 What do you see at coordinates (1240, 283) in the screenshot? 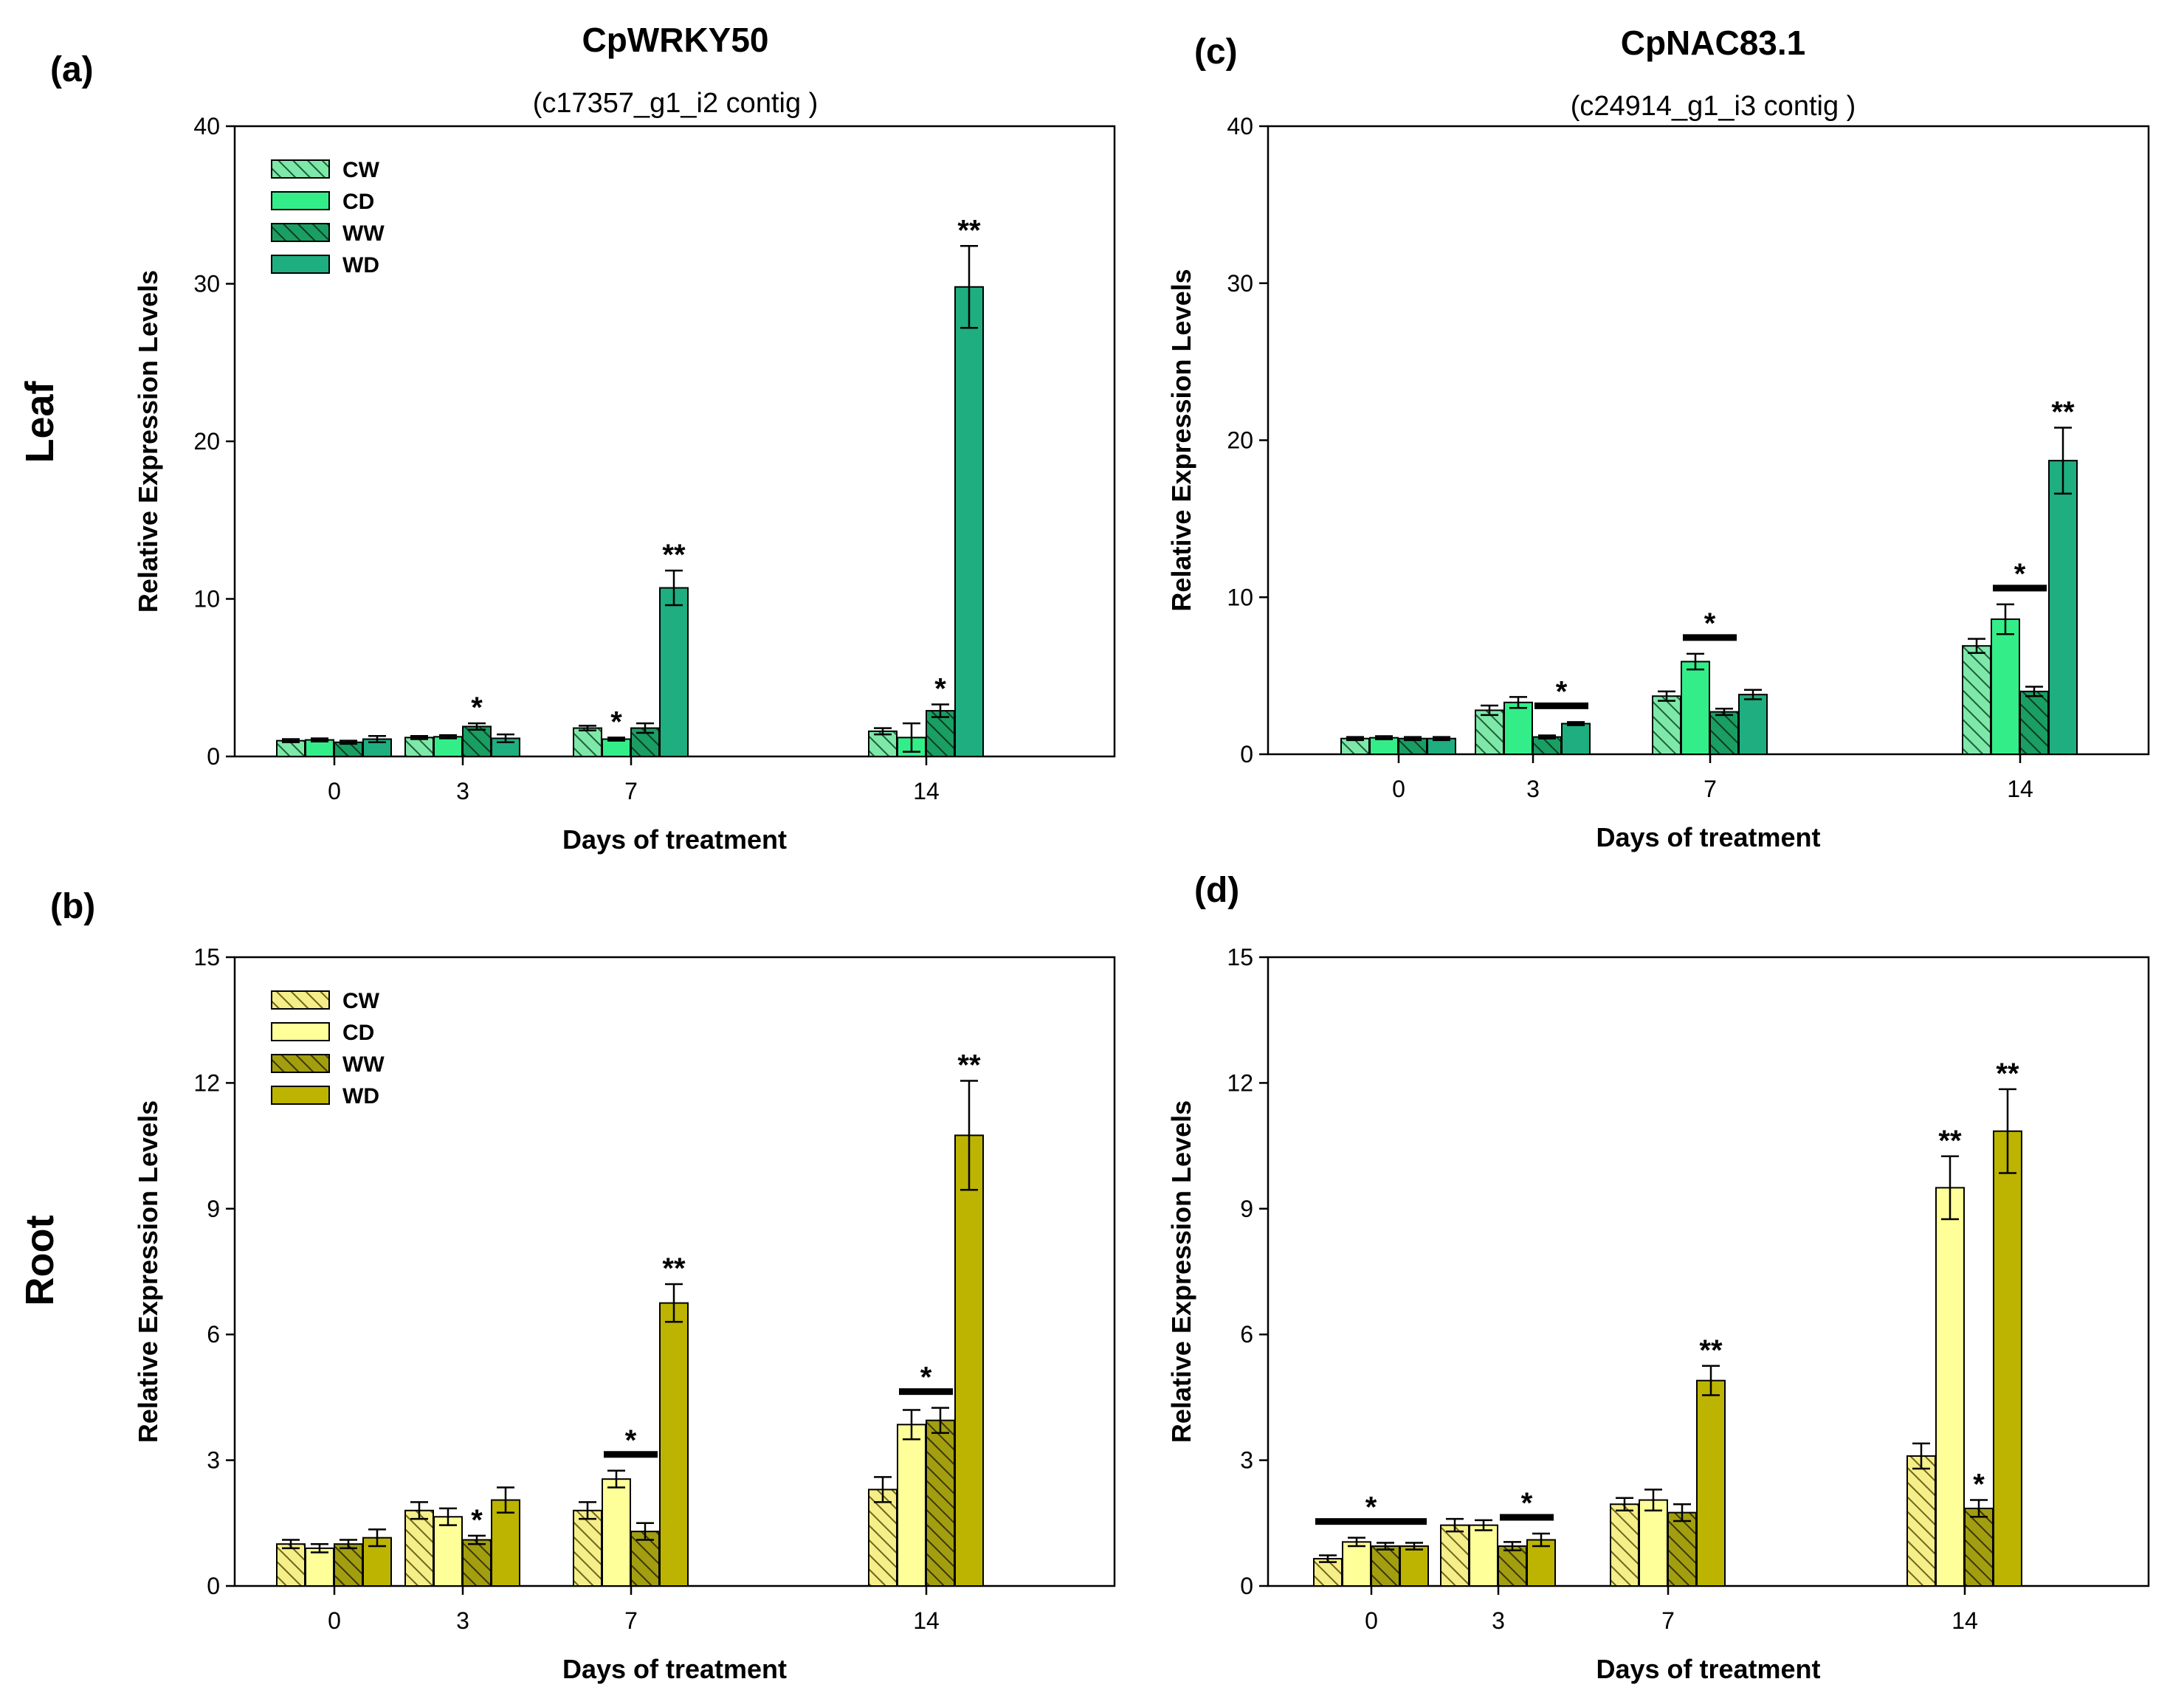
I see `y-tick-label: 30` at bounding box center [1240, 283].